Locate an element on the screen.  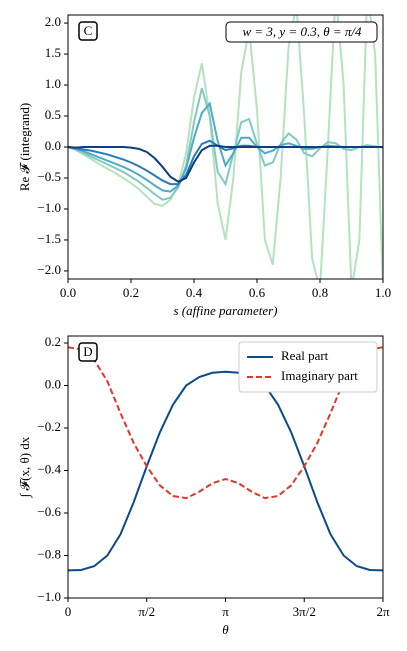
x-tick-label: 0 is located at coordinates (68, 611).